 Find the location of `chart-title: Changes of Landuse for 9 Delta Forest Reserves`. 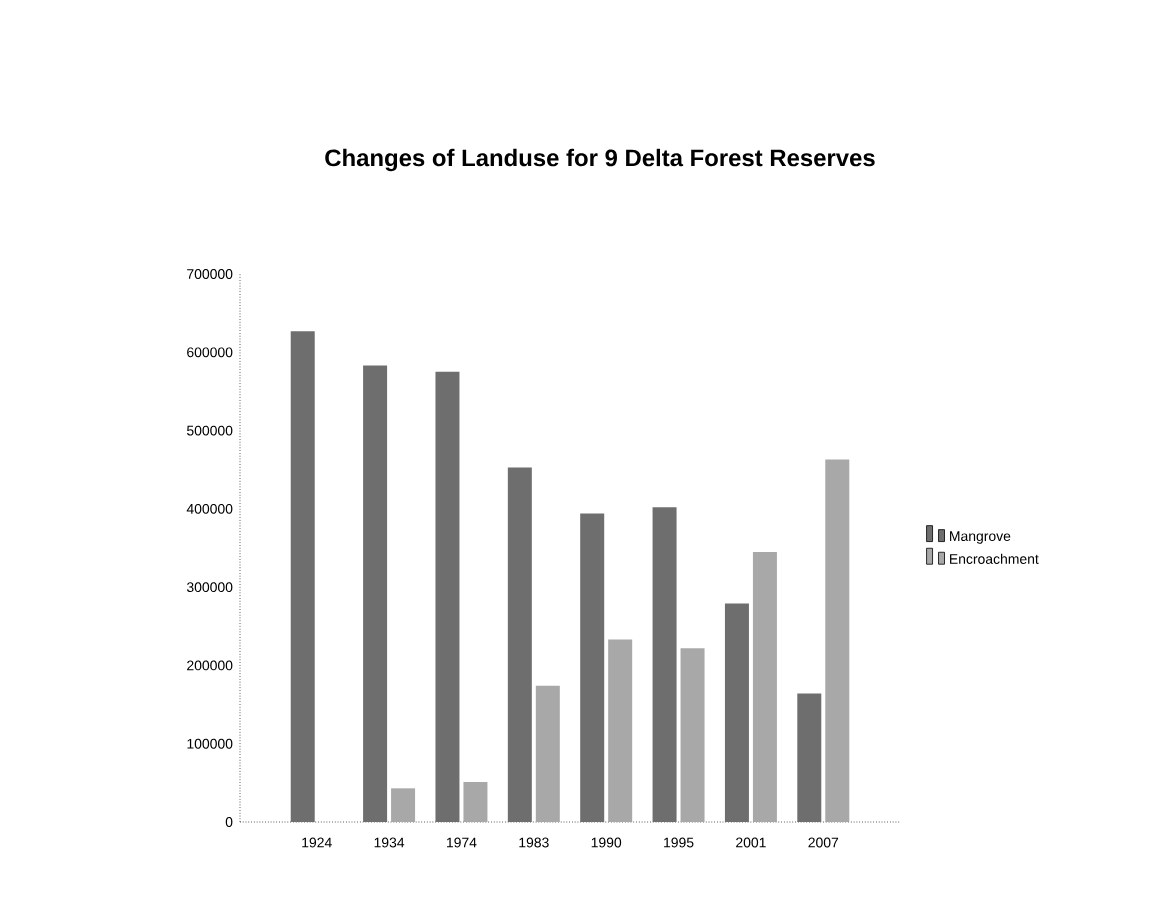

chart-title: Changes of Landuse for 9 Delta Forest Reserves is located at coordinates (600, 160).